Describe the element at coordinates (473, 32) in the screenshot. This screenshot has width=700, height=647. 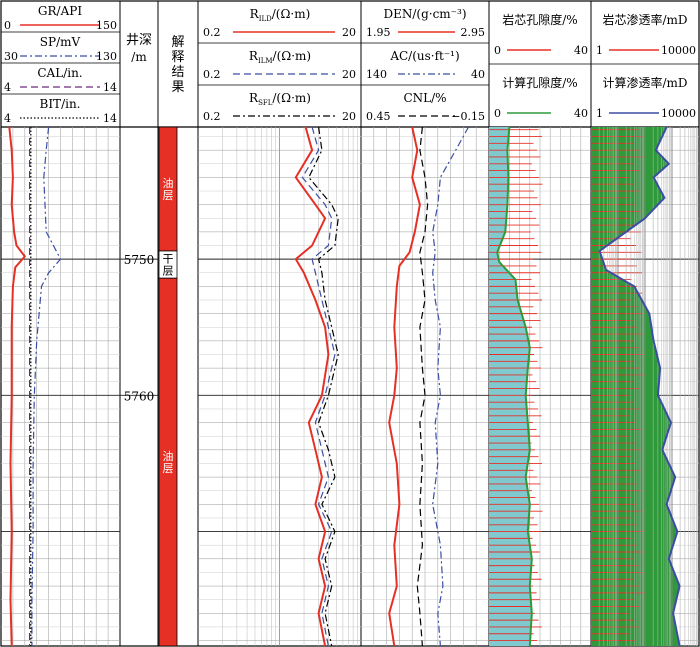
I see `legend-max-den: 2.95` at that location.